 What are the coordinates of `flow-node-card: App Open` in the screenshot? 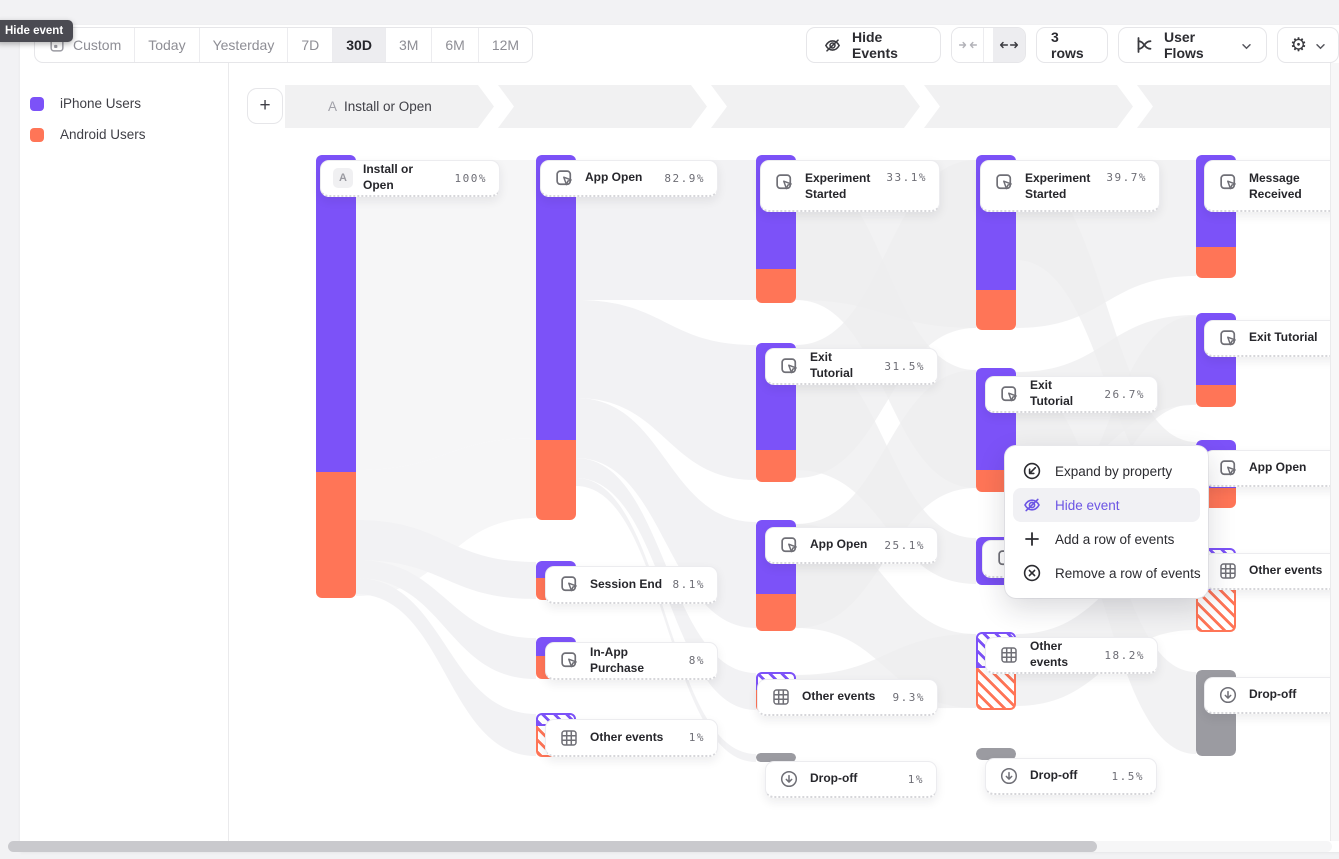 It's located at (1267, 468).